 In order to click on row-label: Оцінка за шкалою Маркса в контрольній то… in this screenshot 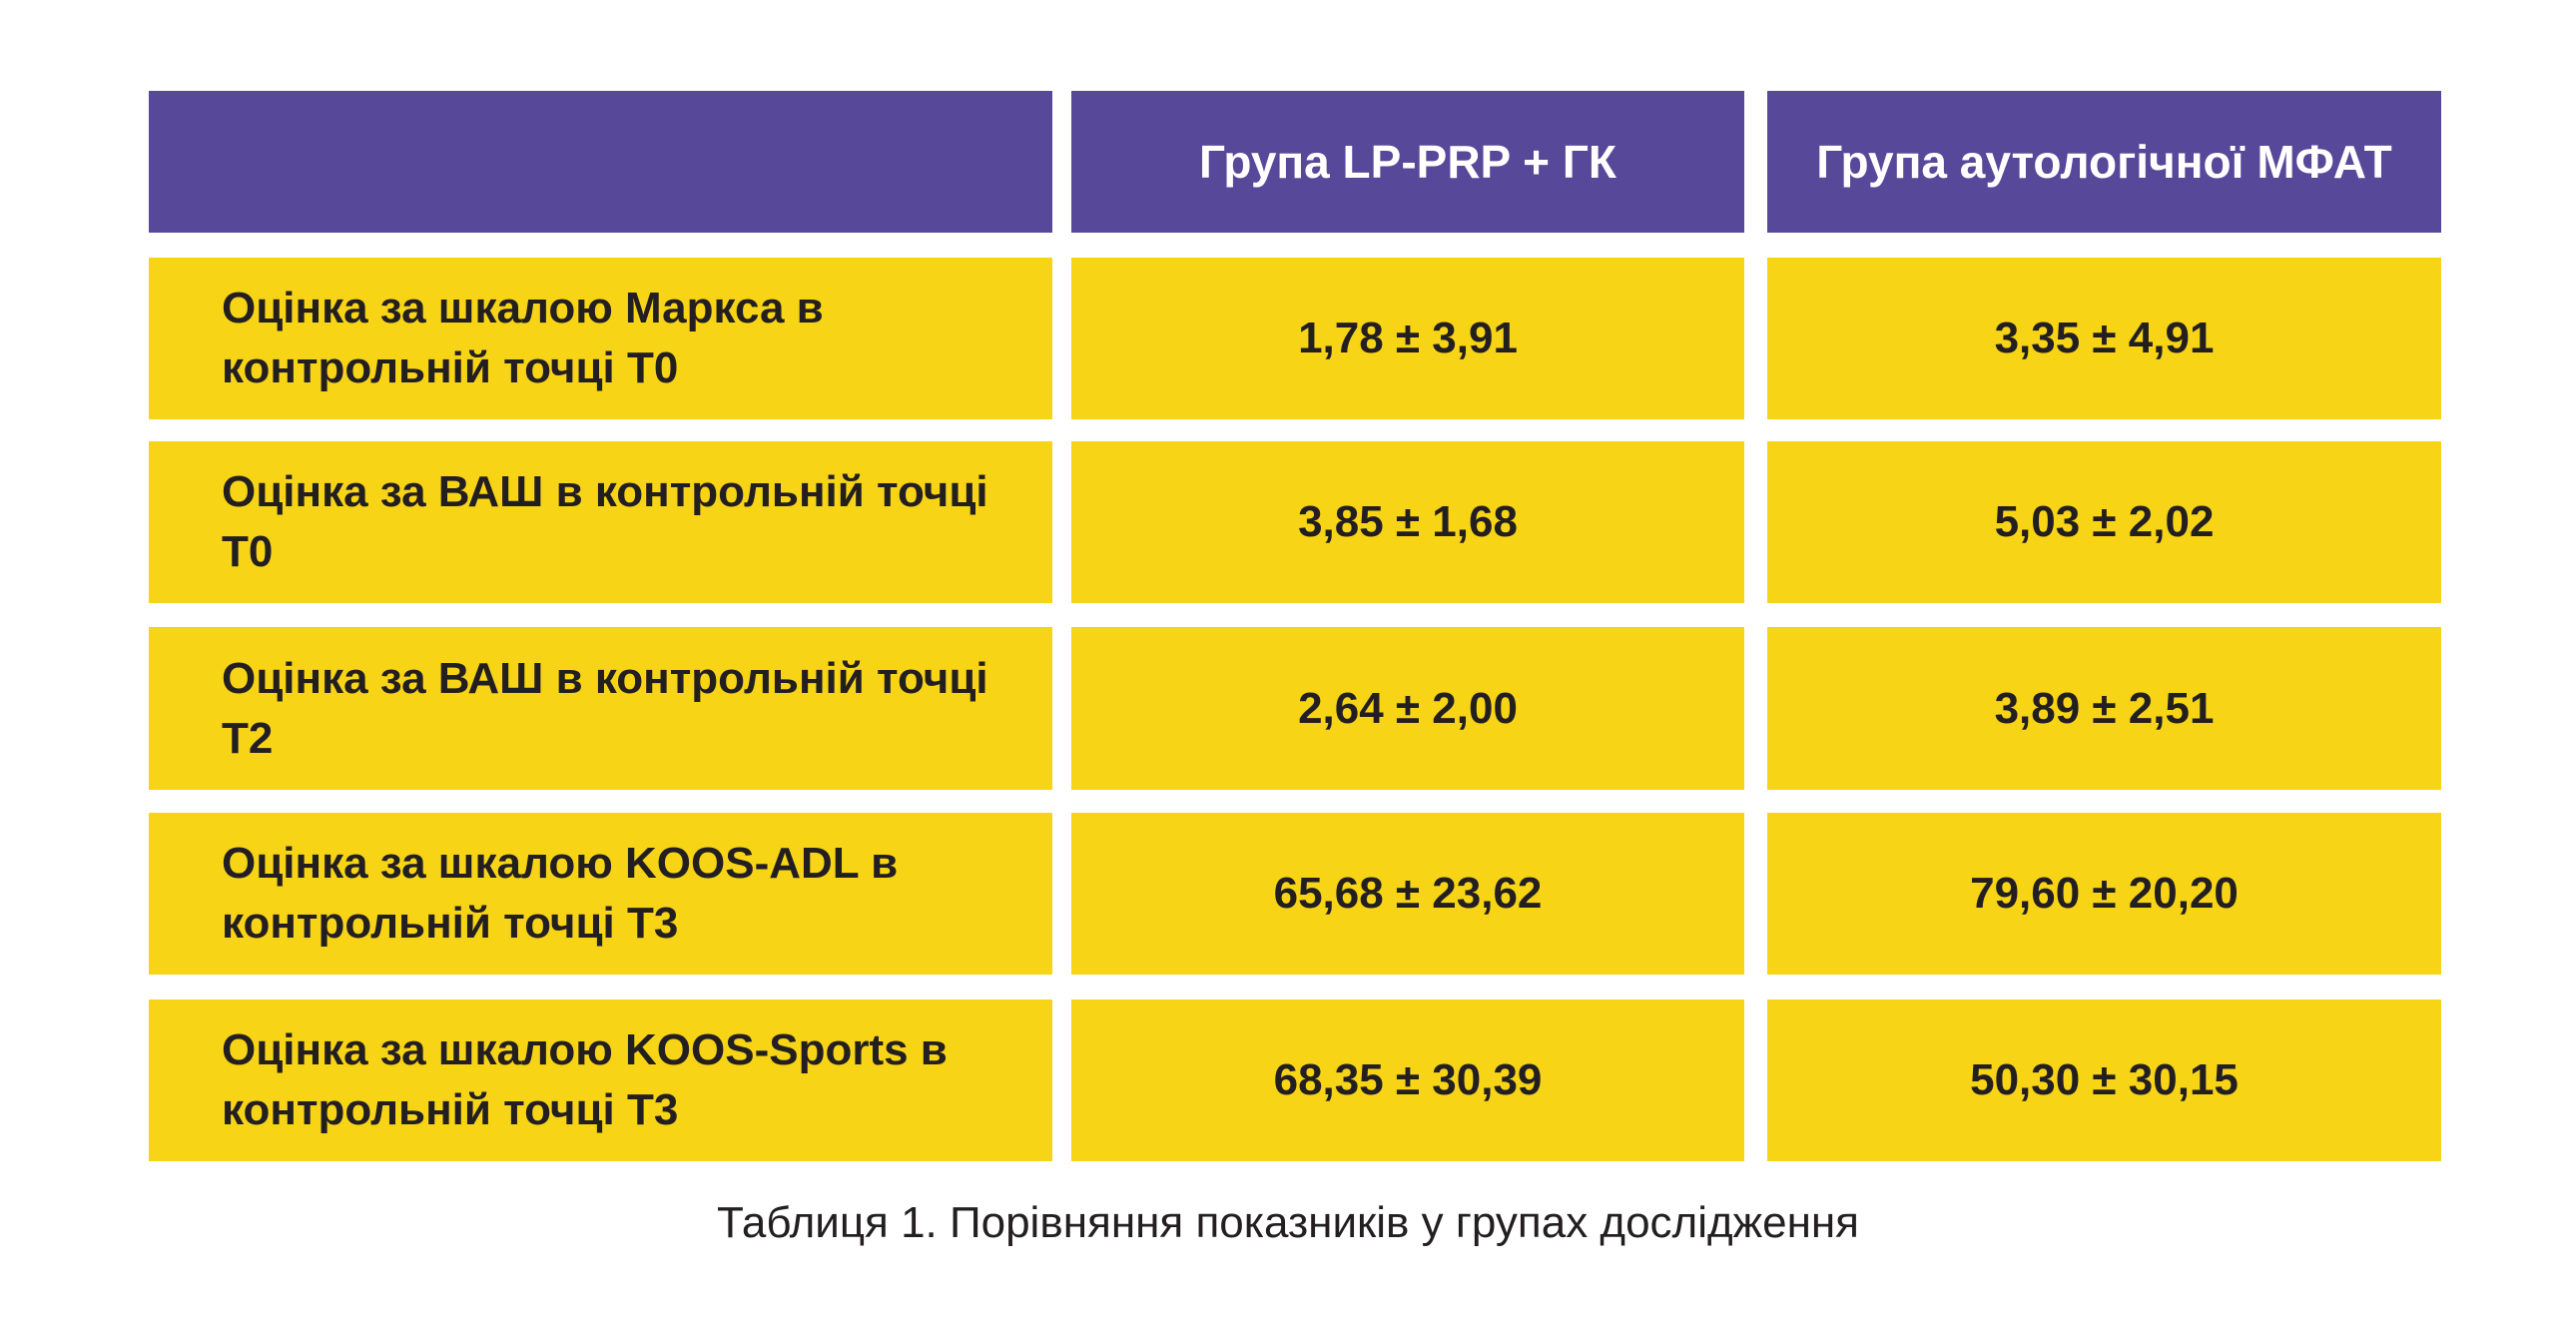, I will do `click(600, 338)`.